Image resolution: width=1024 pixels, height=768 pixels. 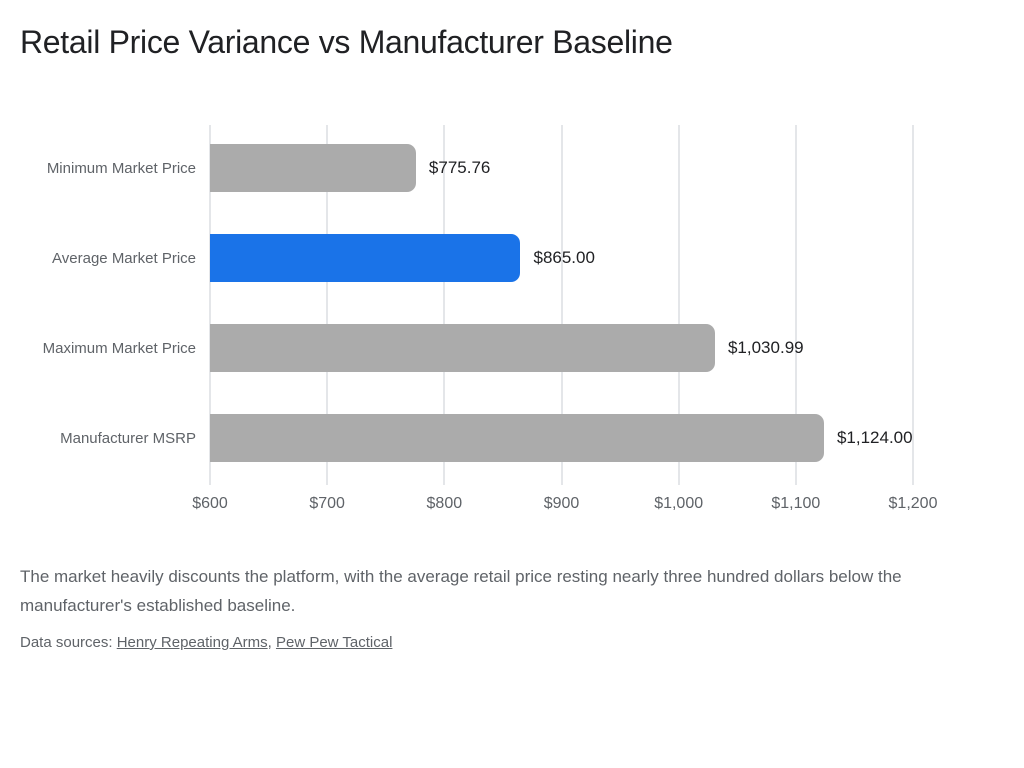 What do you see at coordinates (128, 438) in the screenshot?
I see `category-label: Manufacturer MSRP` at bounding box center [128, 438].